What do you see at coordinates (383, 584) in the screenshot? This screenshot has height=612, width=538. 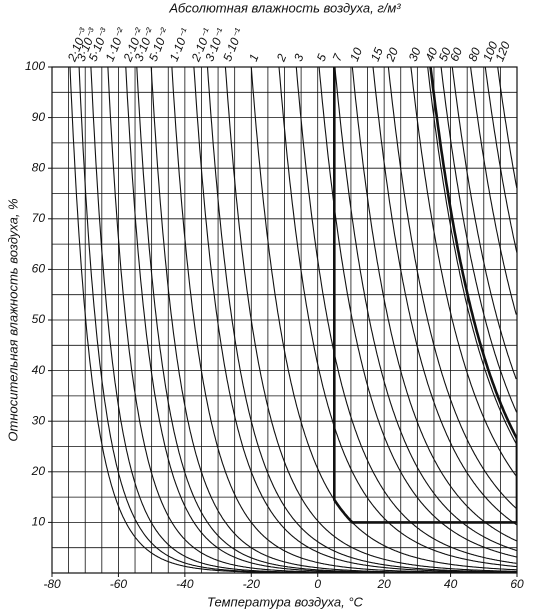 I see `x-tick-label: 20` at bounding box center [383, 584].